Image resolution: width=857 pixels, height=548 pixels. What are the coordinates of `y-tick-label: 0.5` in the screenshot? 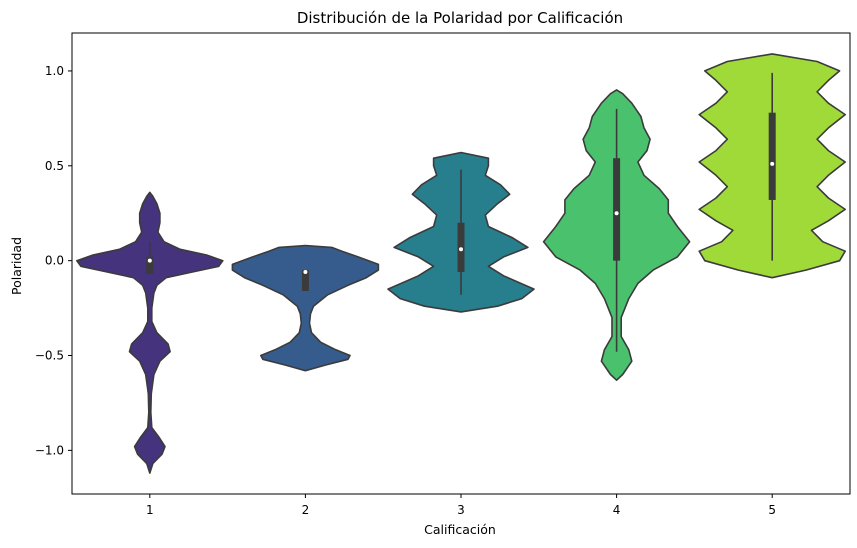 It's located at (54, 166).